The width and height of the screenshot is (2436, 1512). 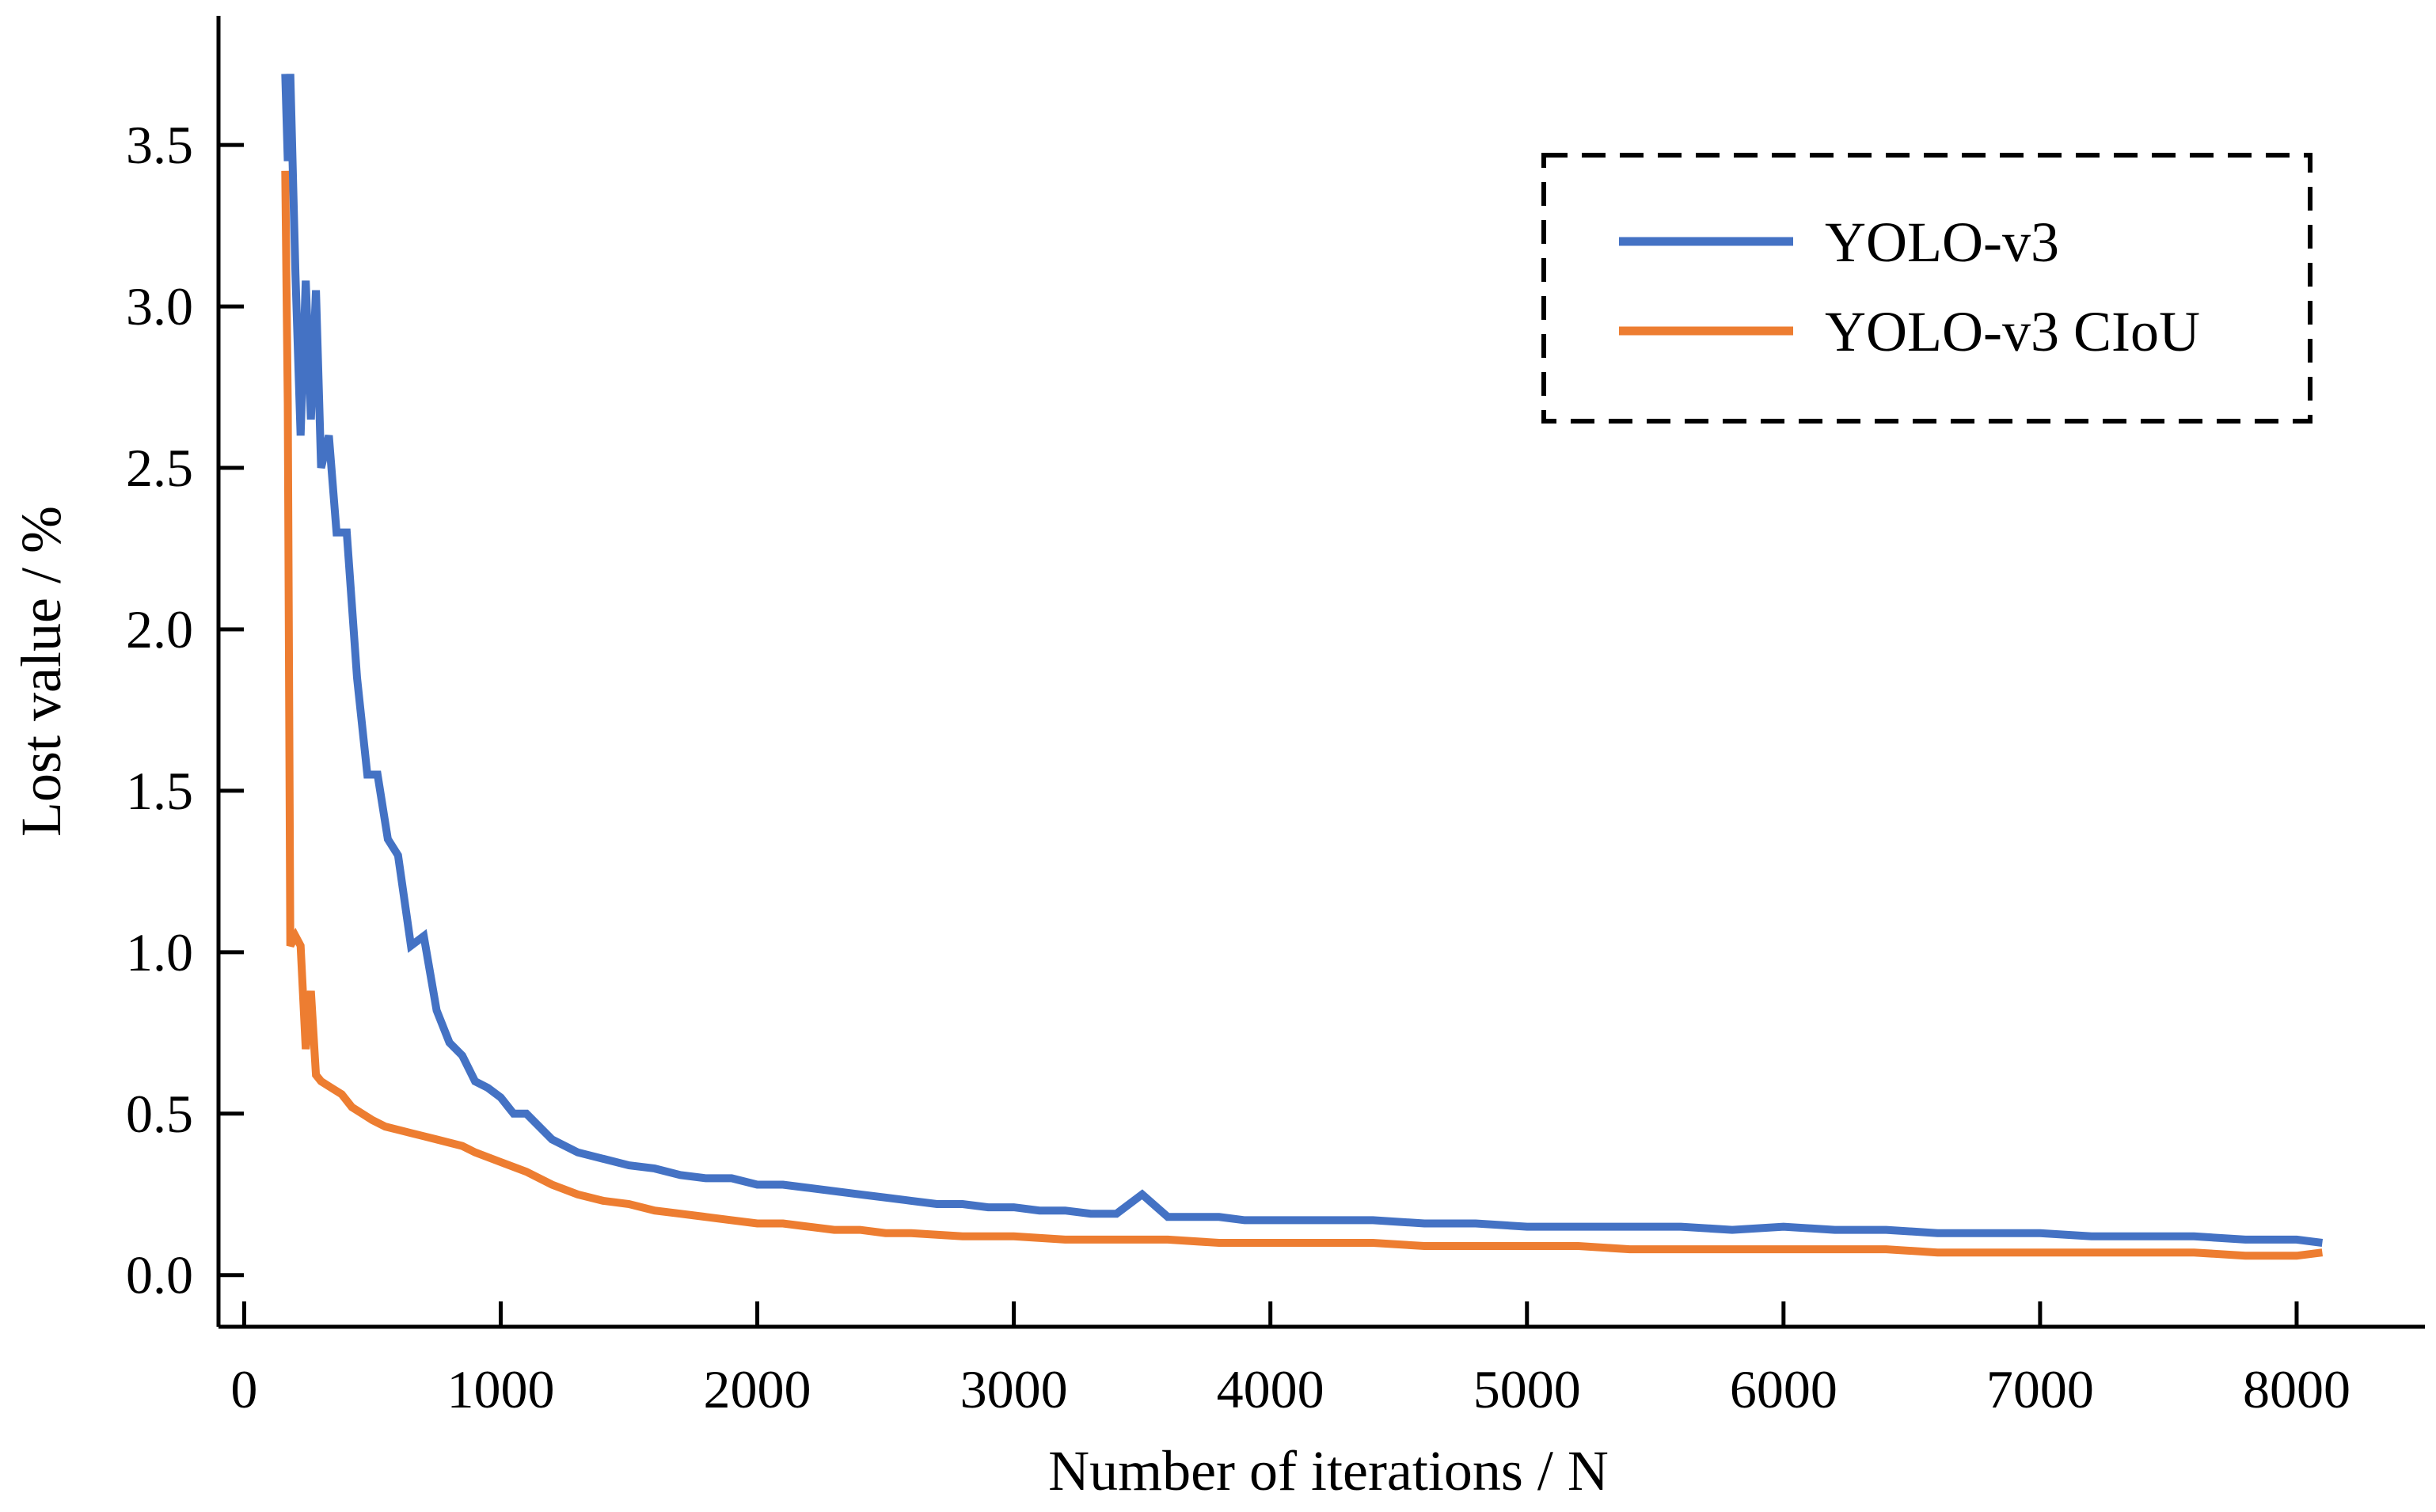 I want to click on x-tick-label: 8000, so click(x=2296, y=1389).